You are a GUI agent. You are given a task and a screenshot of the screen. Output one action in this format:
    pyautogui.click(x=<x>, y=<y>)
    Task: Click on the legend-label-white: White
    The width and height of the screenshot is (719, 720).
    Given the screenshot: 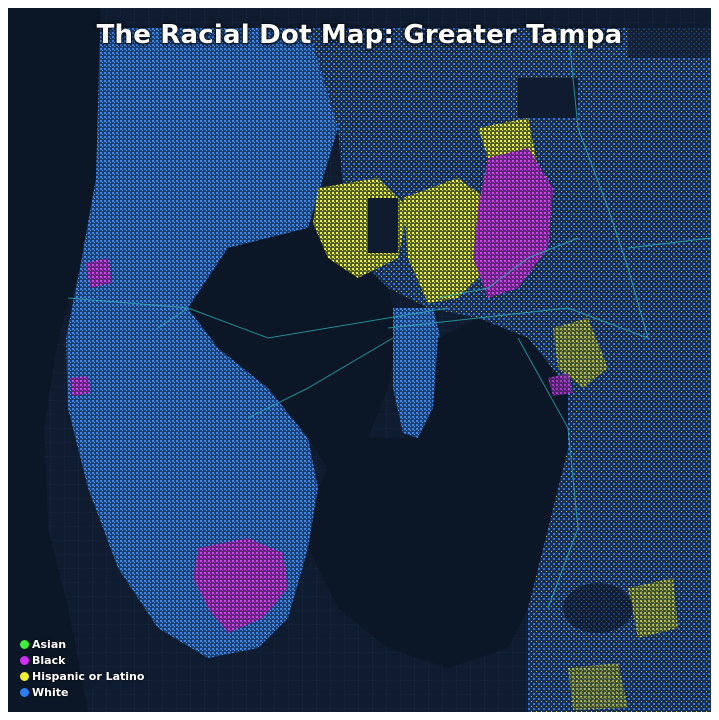 What is the action you would take?
    pyautogui.click(x=50, y=692)
    